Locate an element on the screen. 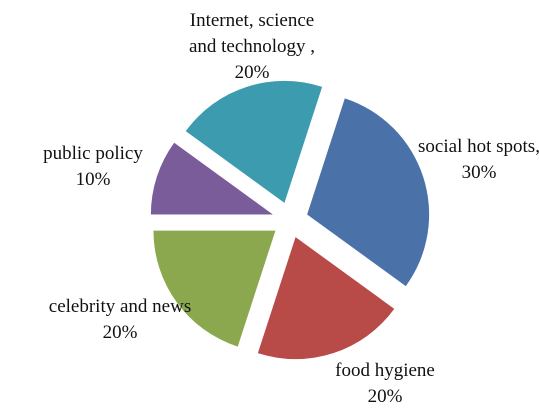 The image size is (539, 412). slice-label: celebrity and news 20% is located at coordinates (120, 320).